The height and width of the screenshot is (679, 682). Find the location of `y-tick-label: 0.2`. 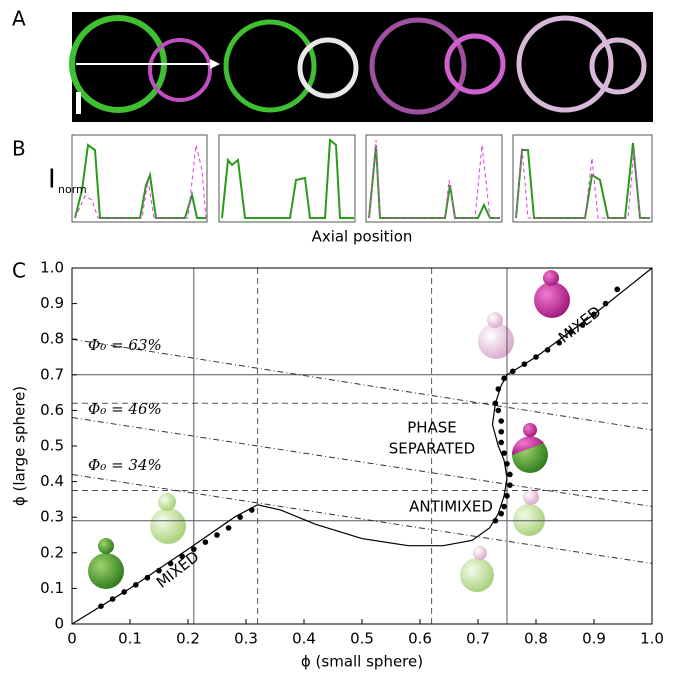

y-tick-label: 0.2 is located at coordinates (52, 552).